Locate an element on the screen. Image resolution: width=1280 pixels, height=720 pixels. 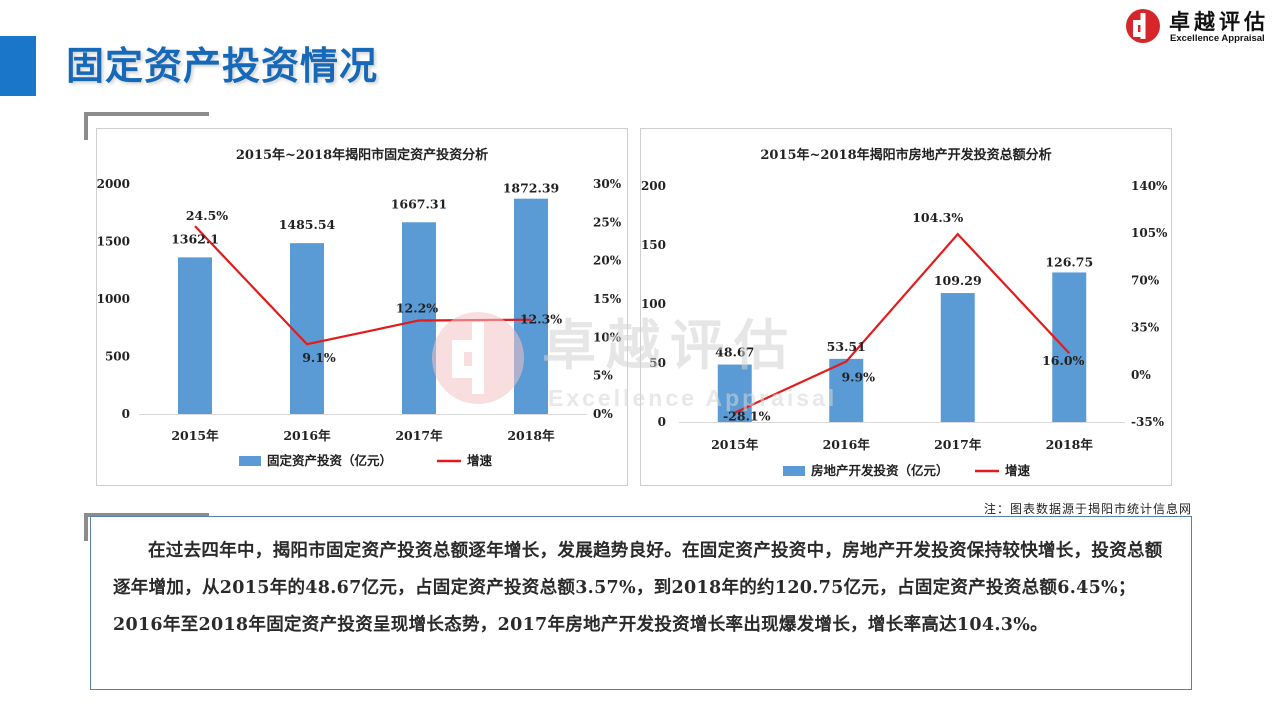
bar-data-label: 1667.31 is located at coordinates (419, 203).